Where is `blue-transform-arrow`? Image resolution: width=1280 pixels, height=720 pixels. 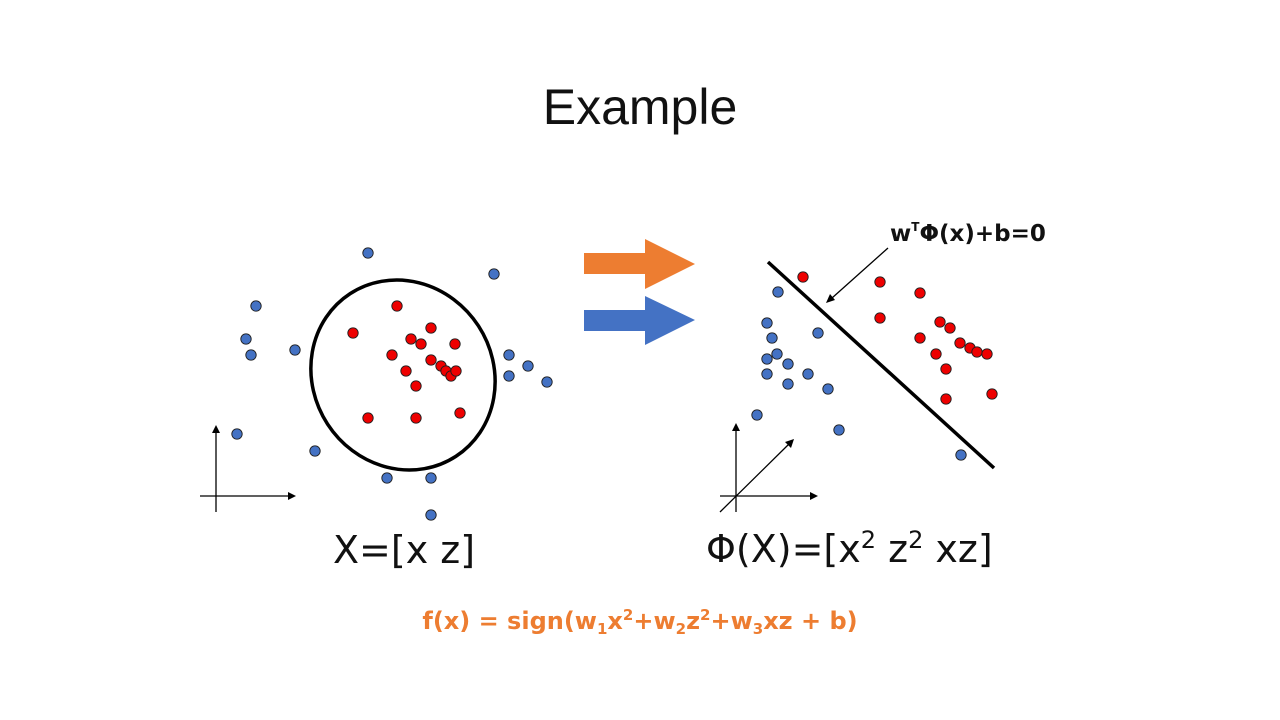 blue-transform-arrow is located at coordinates (639, 320).